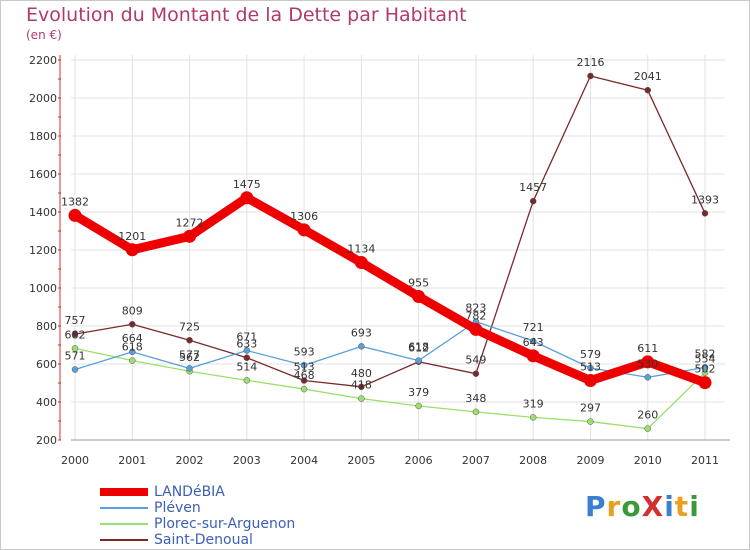  Describe the element at coordinates (46, 326) in the screenshot. I see `y-tick-label: 800` at that location.